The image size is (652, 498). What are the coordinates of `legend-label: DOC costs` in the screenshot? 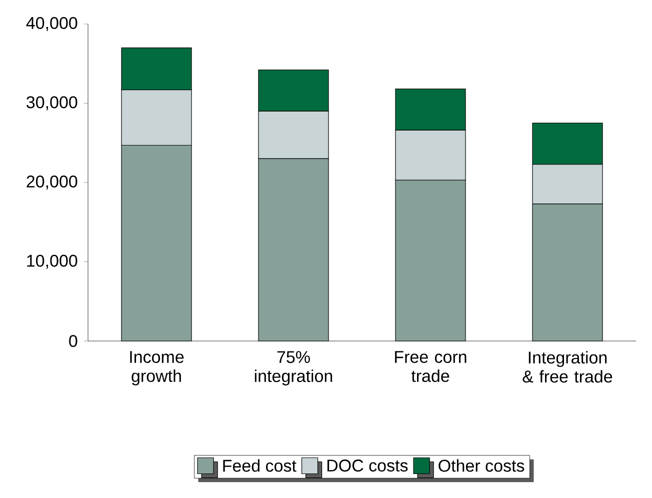 It's located at (367, 466).